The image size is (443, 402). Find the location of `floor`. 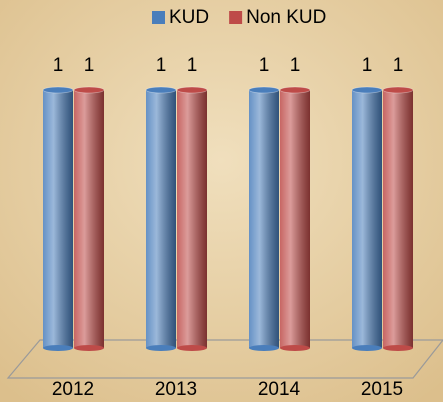

floor is located at coordinates (224, 359).